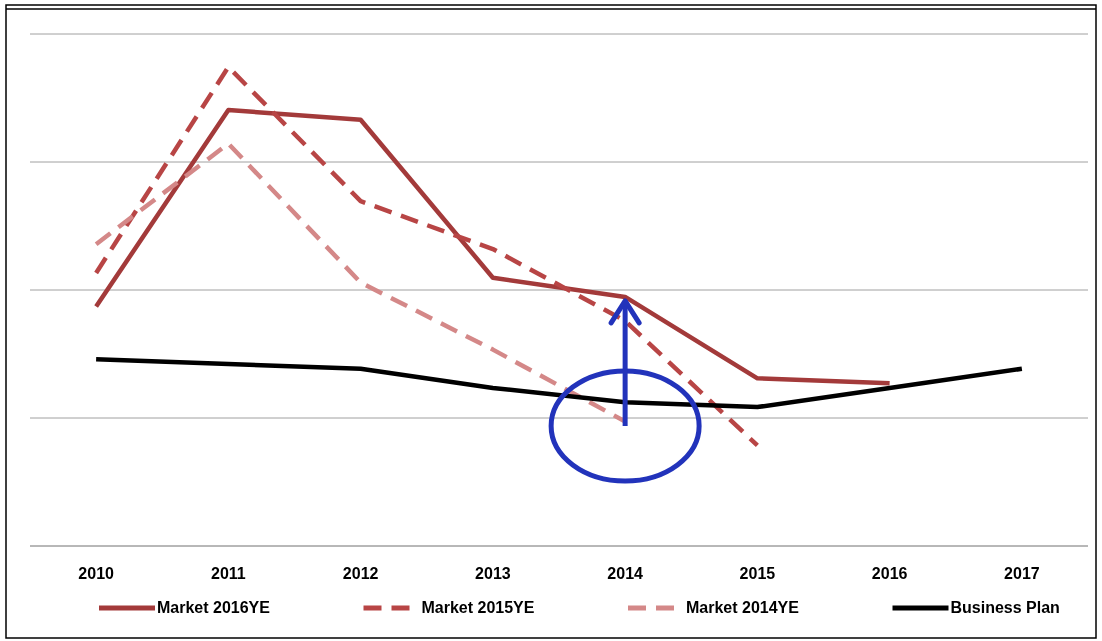 The width and height of the screenshot is (1102, 641). I want to click on x-tick-label: 2012, so click(360, 573).